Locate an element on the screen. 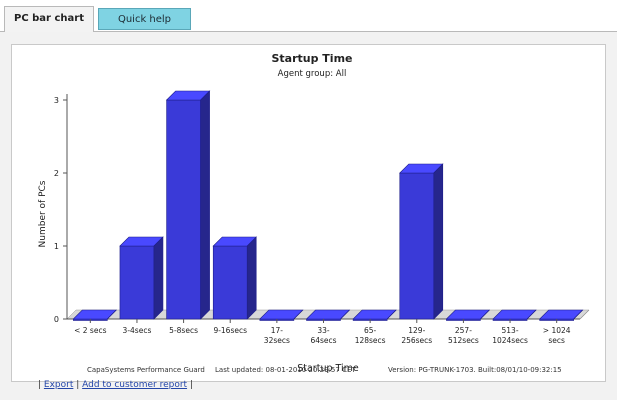 This screenshot has width=617, height=400. export-link: Export is located at coordinates (58, 385).